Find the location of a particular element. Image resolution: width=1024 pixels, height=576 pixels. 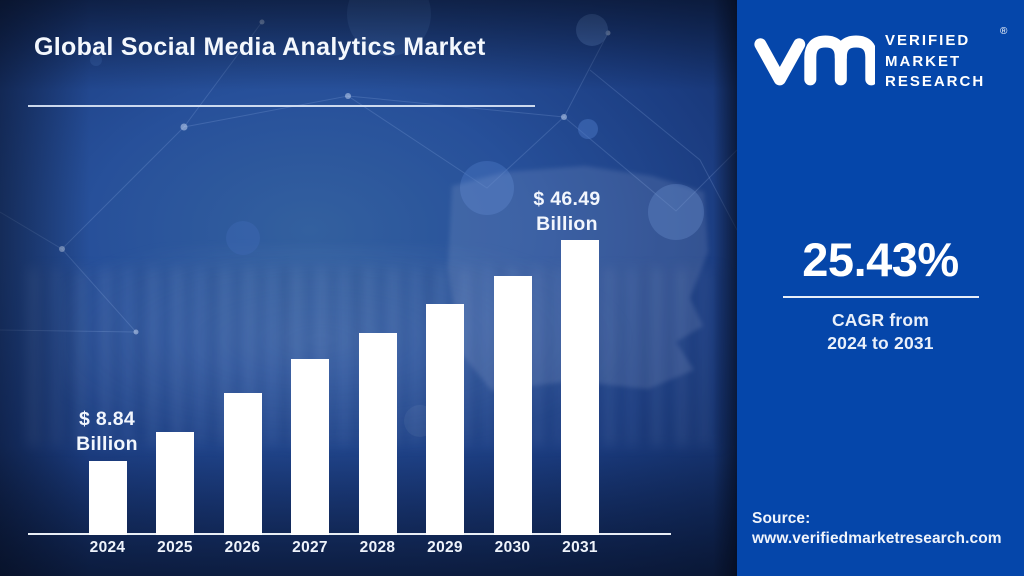

brand-line-market: MARKET is located at coordinates (923, 61).